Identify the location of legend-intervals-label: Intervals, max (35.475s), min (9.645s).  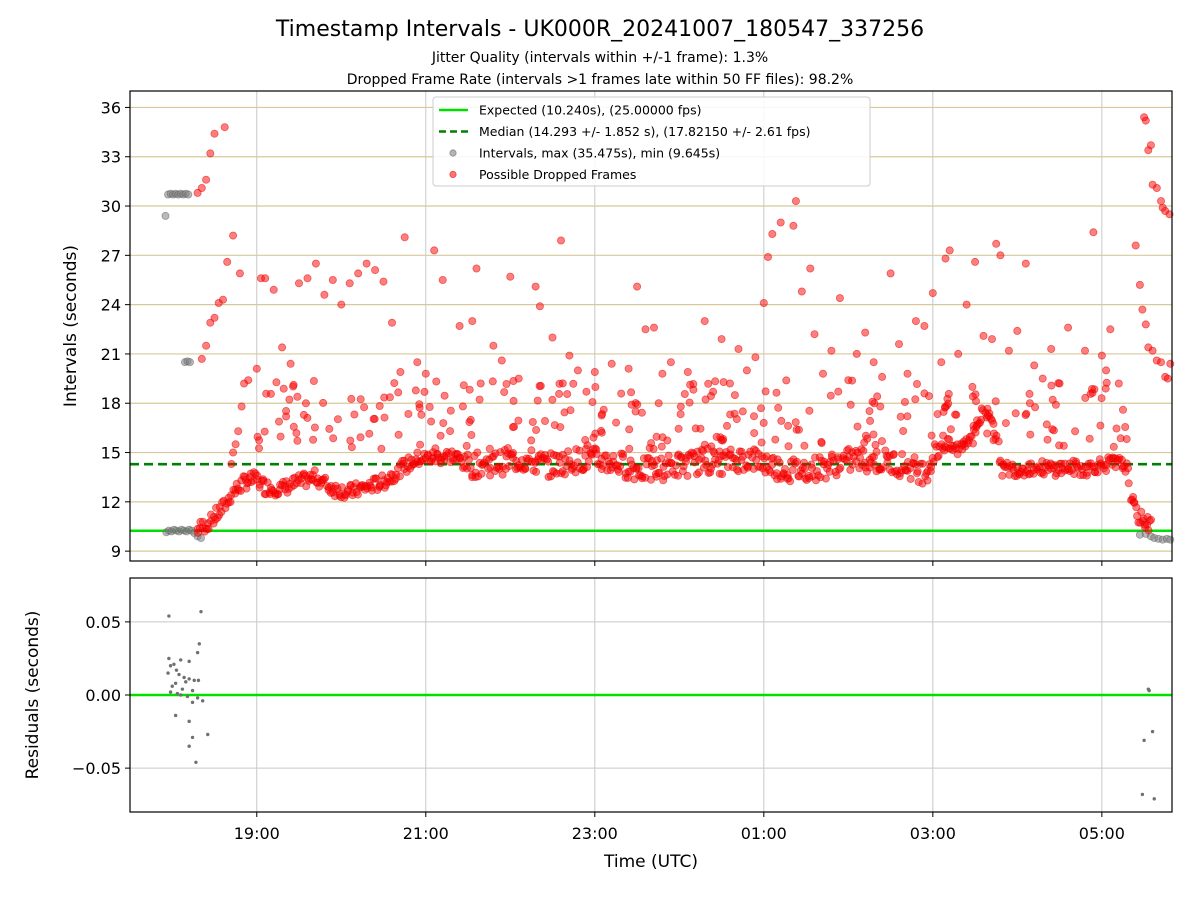
(599, 153).